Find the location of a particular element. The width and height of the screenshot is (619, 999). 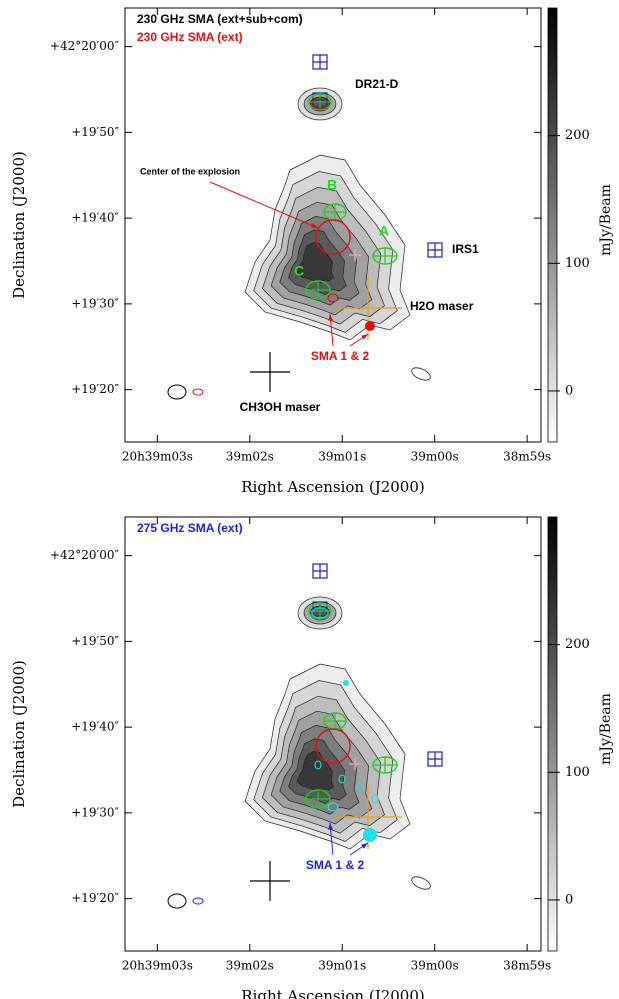

arrow is located at coordinates (264, 205).